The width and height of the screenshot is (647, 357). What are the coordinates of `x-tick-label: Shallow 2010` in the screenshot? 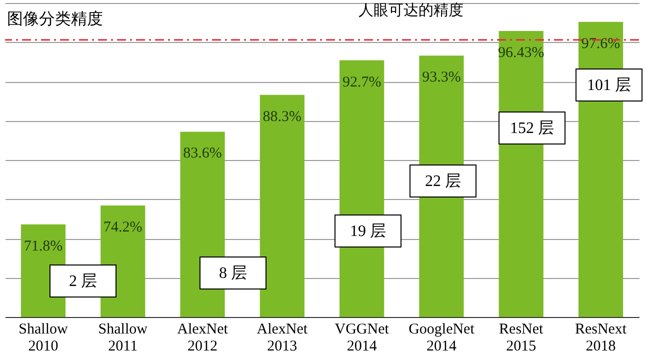 It's located at (43, 338).